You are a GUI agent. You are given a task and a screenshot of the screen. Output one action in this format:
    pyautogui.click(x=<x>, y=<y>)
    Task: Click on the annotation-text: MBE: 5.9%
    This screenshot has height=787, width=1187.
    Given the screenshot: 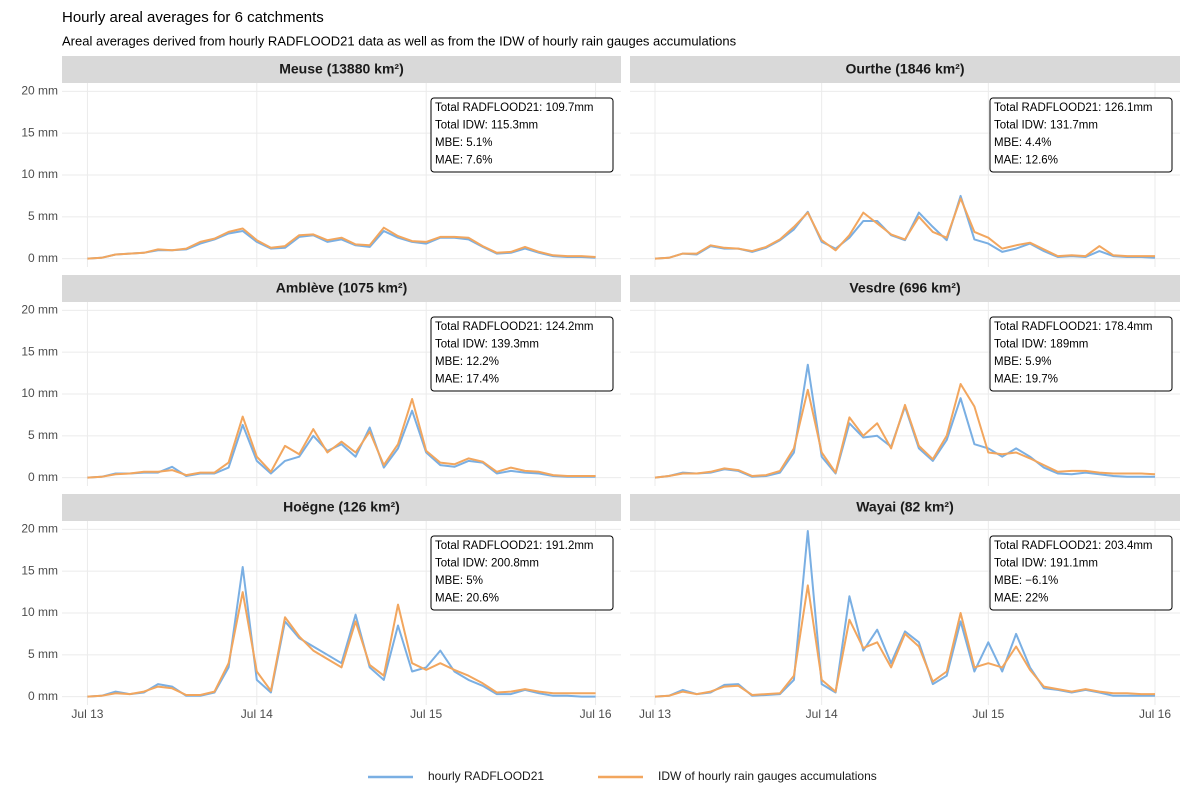 What is the action you would take?
    pyautogui.click(x=1023, y=362)
    